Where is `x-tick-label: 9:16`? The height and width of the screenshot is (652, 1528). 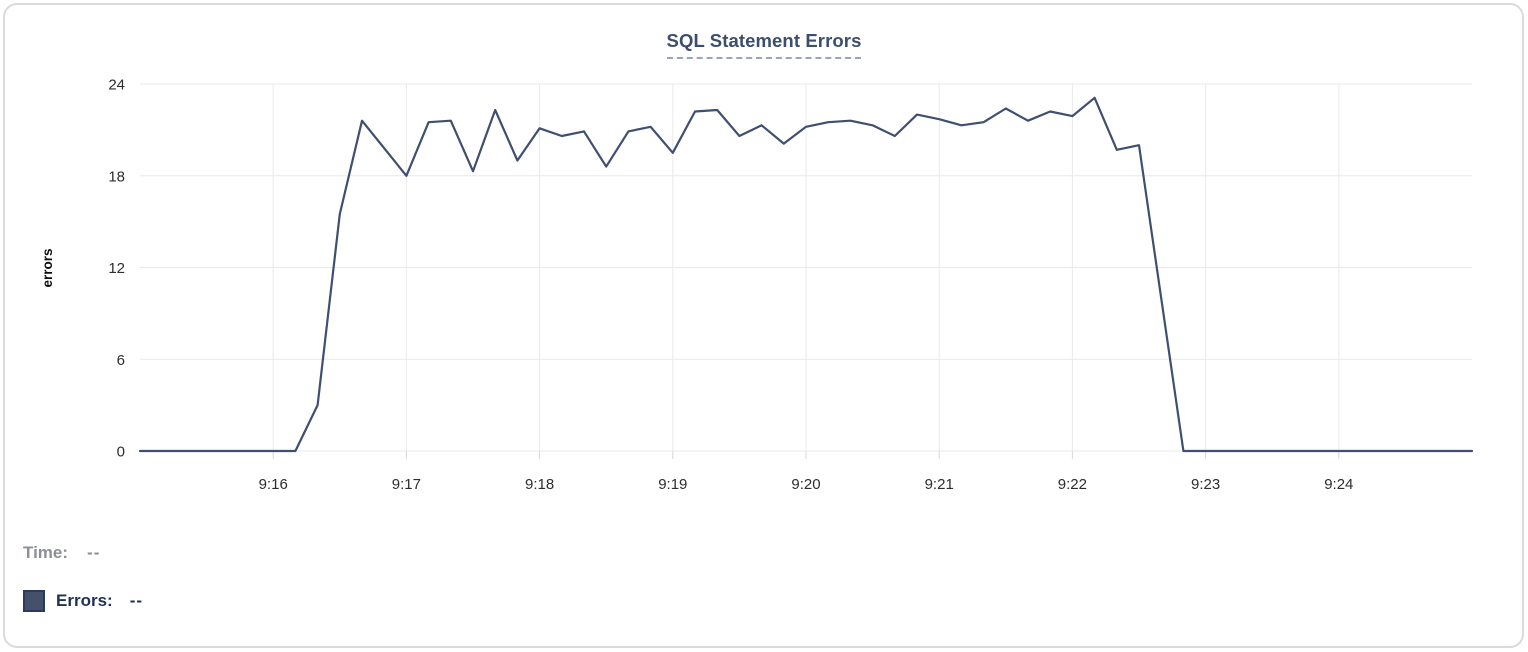
x-tick-label: 9:16 is located at coordinates (273, 484).